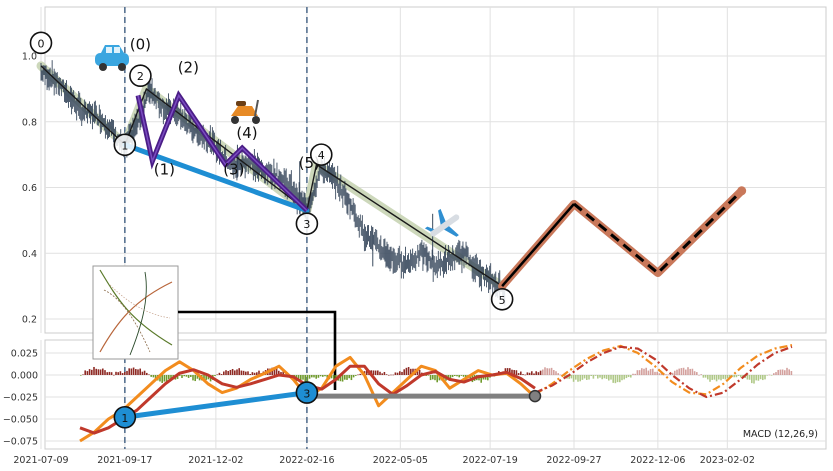 This screenshot has height=471, width=833. What do you see at coordinates (20, 420) in the screenshot?
I see `macd-y-tick-label: −0.050` at bounding box center [20, 420].